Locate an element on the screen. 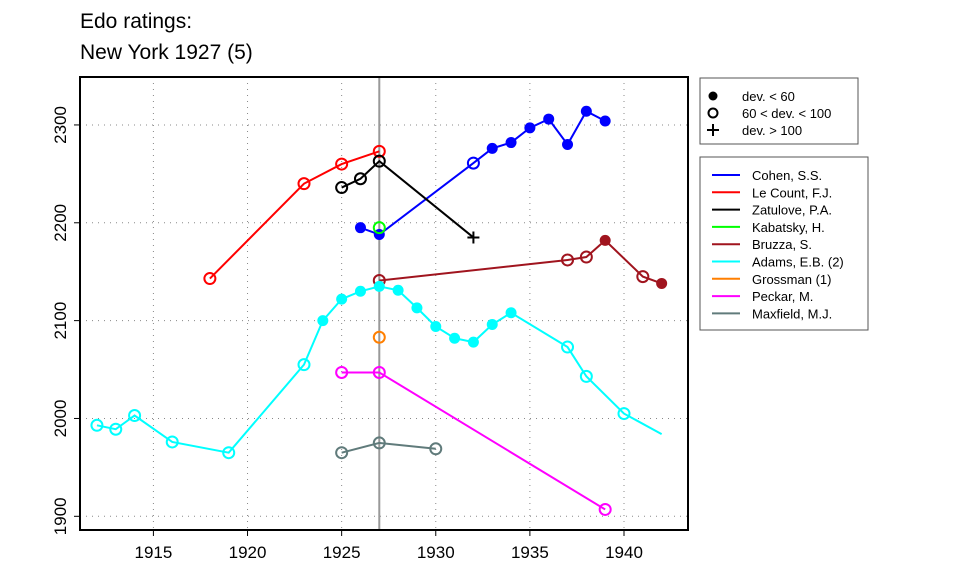 The height and width of the screenshot is (576, 960). y-tick-label: 2000 is located at coordinates (60, 419).